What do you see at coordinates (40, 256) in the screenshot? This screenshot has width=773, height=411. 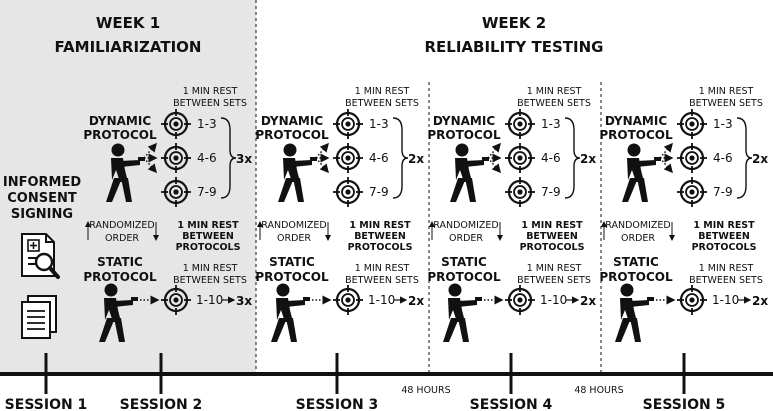 I see `document-search-icon` at bounding box center [40, 256].